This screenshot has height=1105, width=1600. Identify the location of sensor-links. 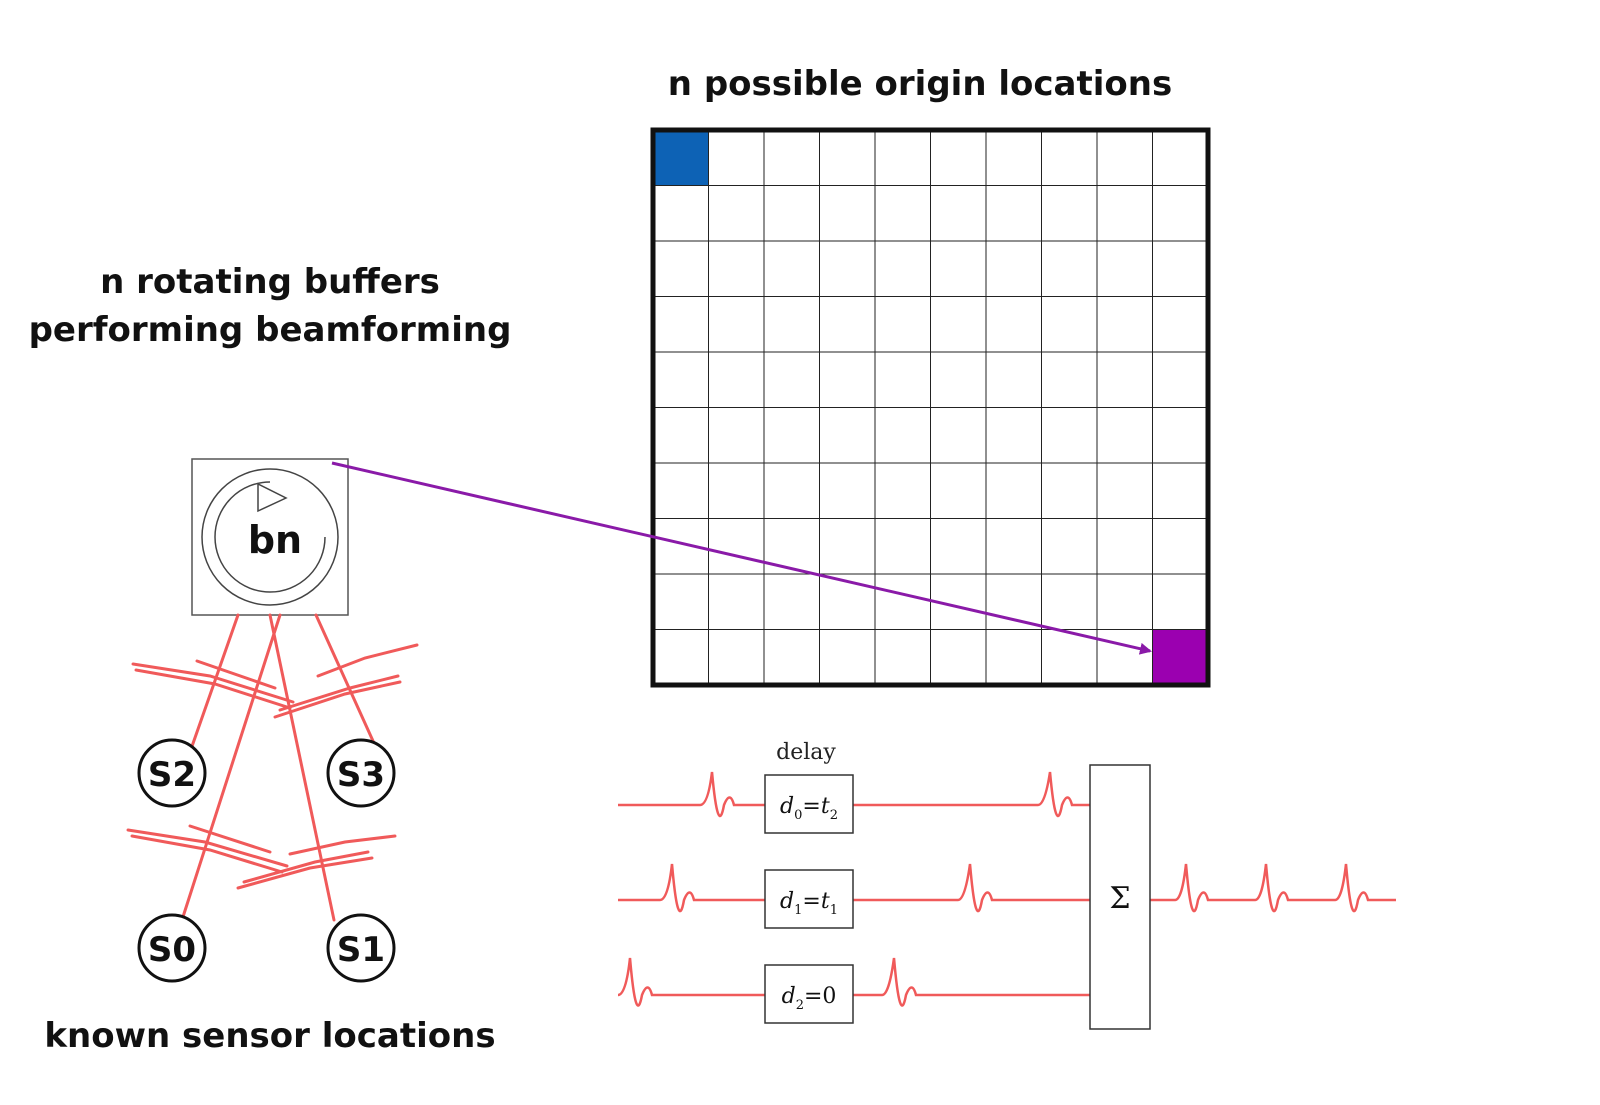
(272, 767).